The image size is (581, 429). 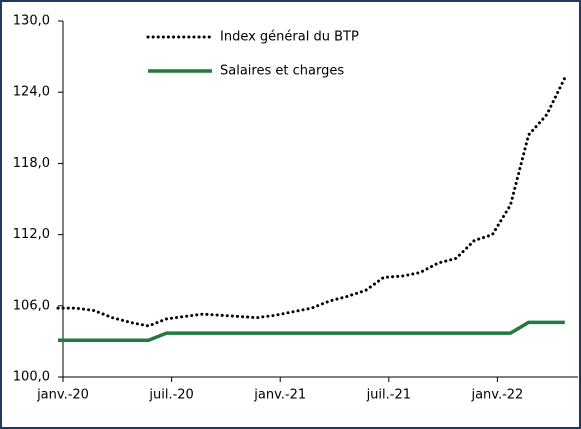 What do you see at coordinates (289, 37) in the screenshot?
I see `legend-label: Index général du BTP` at bounding box center [289, 37].